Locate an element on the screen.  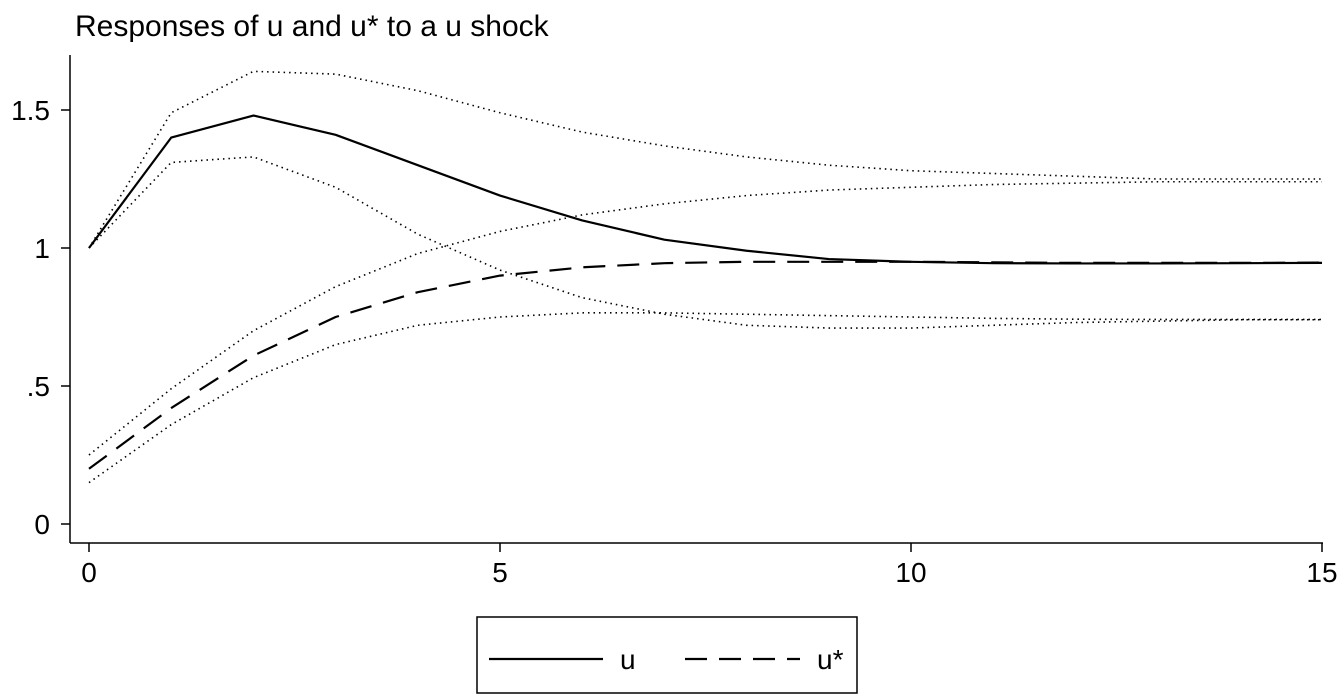
legend-box is located at coordinates (667, 655).